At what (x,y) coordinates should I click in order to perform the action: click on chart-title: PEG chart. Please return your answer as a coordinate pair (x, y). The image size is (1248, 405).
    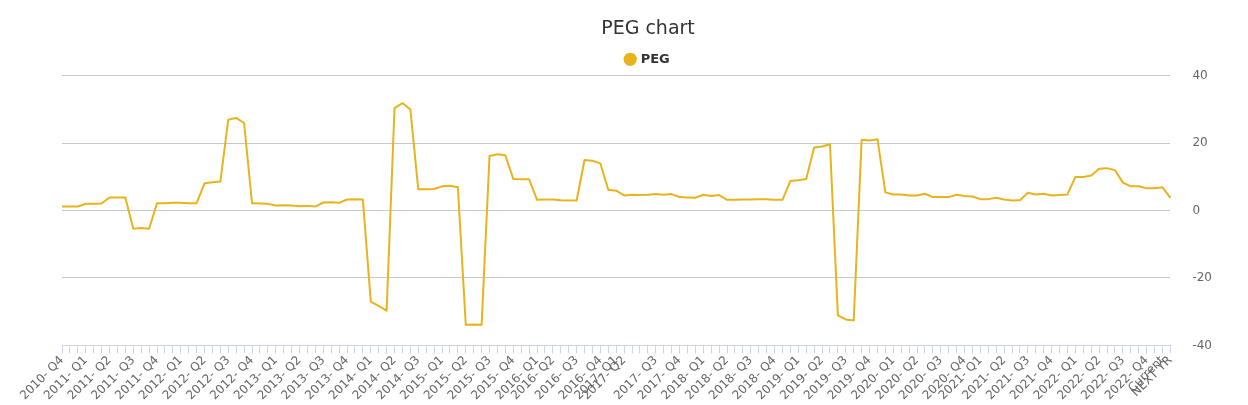
    Looking at the image, I should click on (648, 27).